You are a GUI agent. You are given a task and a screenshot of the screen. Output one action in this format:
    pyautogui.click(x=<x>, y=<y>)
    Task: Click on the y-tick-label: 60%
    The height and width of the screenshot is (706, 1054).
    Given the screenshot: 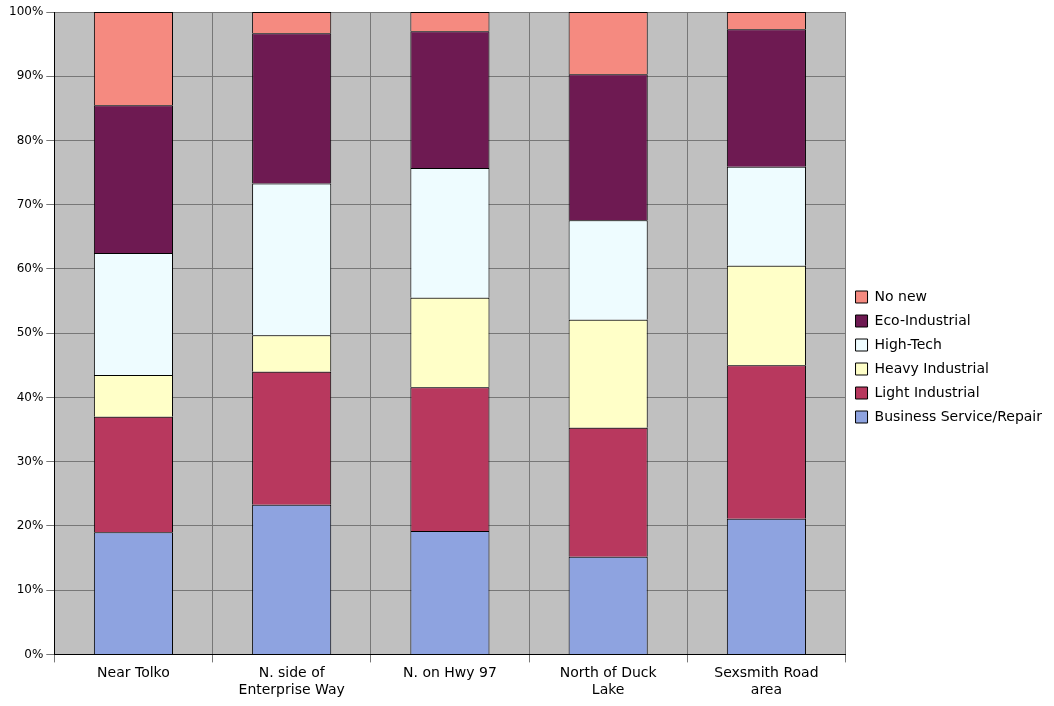 What is the action you would take?
    pyautogui.click(x=30, y=268)
    